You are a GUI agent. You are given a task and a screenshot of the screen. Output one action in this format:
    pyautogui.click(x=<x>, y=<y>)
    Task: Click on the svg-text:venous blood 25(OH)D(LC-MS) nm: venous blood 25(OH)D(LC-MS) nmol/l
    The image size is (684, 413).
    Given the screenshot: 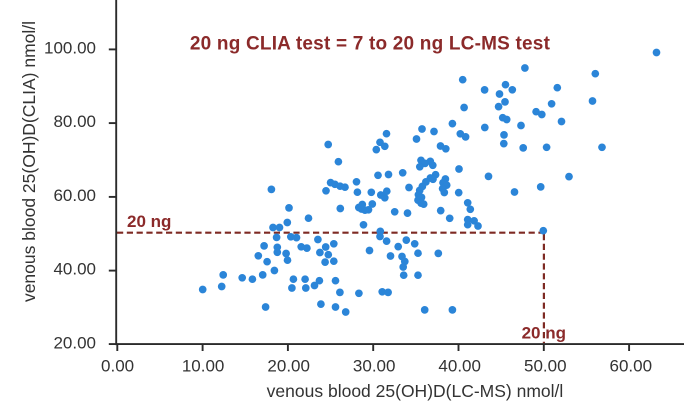 What is the action you would take?
    pyautogui.click(x=415, y=391)
    